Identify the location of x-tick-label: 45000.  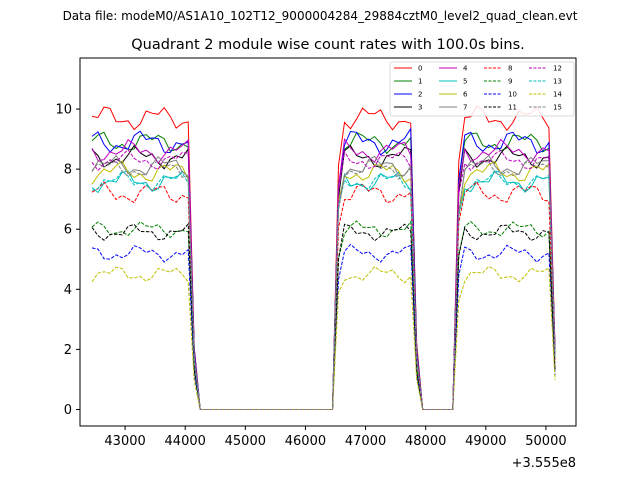
(245, 441).